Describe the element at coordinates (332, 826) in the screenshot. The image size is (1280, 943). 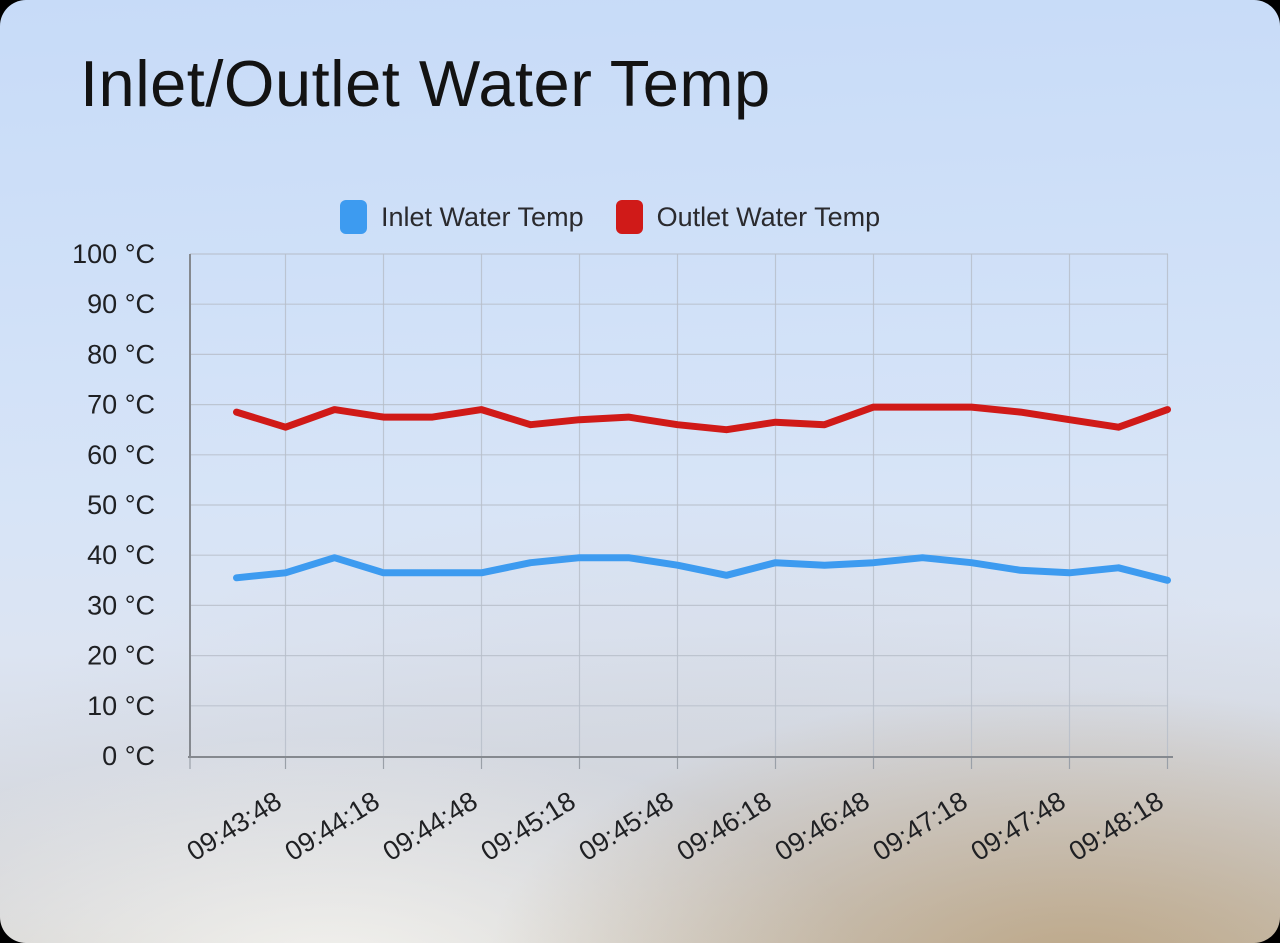
I see `x-axis-label: 09:44:18` at that location.